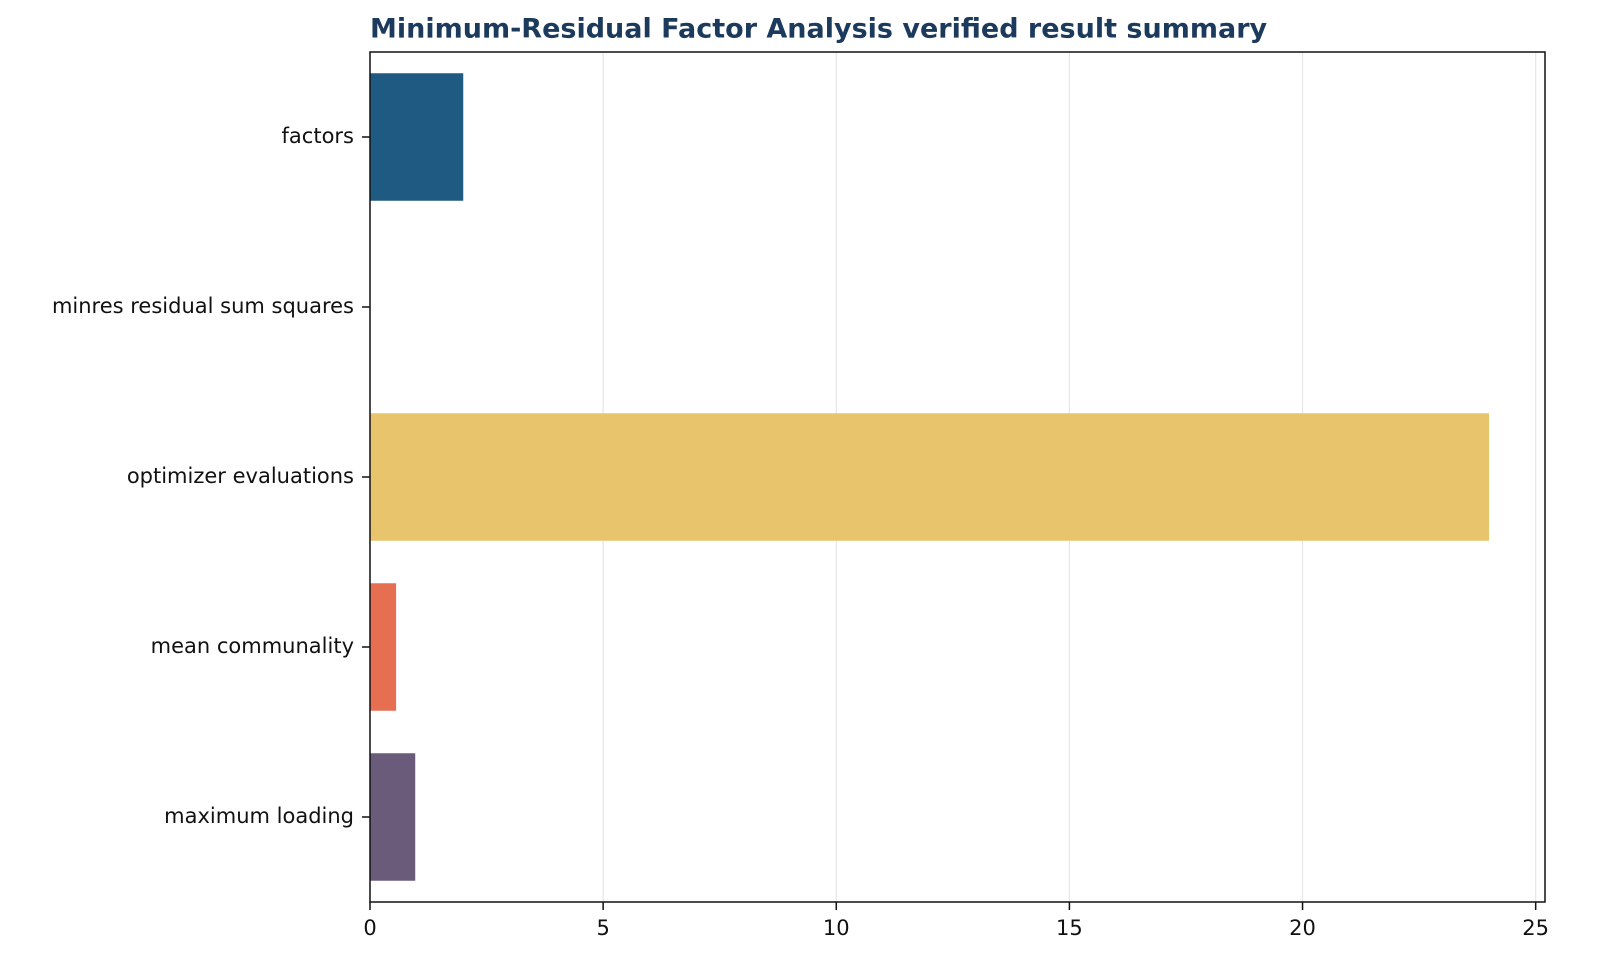  I want to click on x-tick-label: 20, so click(1302, 928).